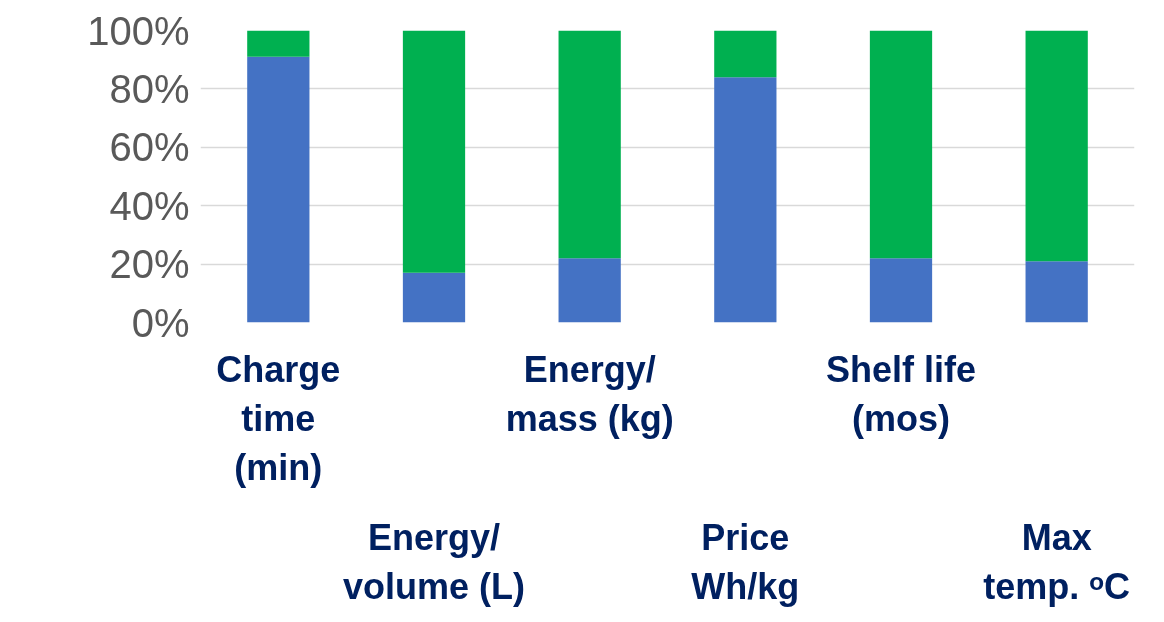 This screenshot has height=622, width=1164. What do you see at coordinates (149, 88) in the screenshot?
I see `y-tick-label: 80%` at bounding box center [149, 88].